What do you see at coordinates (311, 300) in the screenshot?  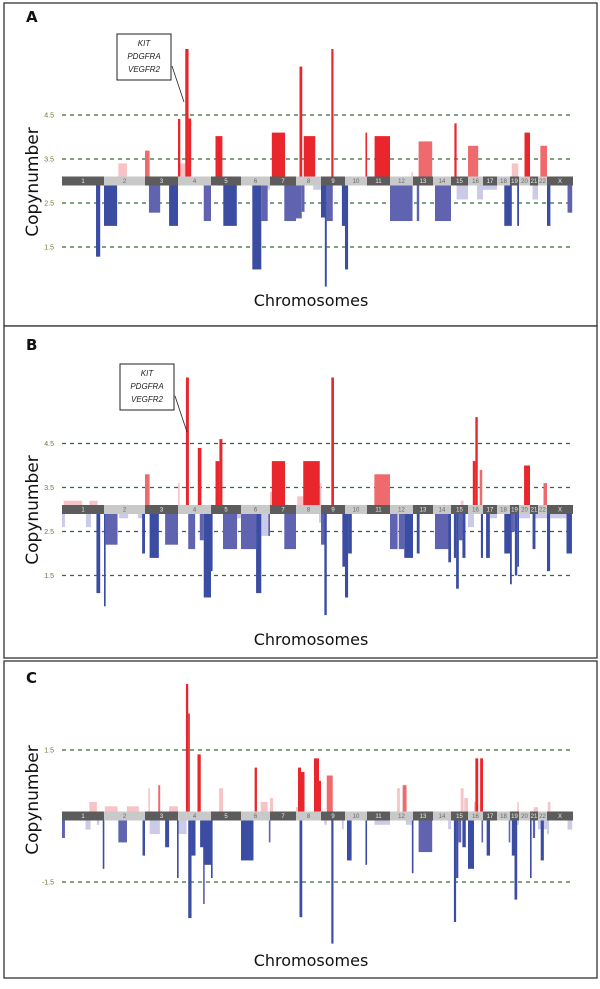 I see `x-axis-label: Chromosomes` at bounding box center [311, 300].